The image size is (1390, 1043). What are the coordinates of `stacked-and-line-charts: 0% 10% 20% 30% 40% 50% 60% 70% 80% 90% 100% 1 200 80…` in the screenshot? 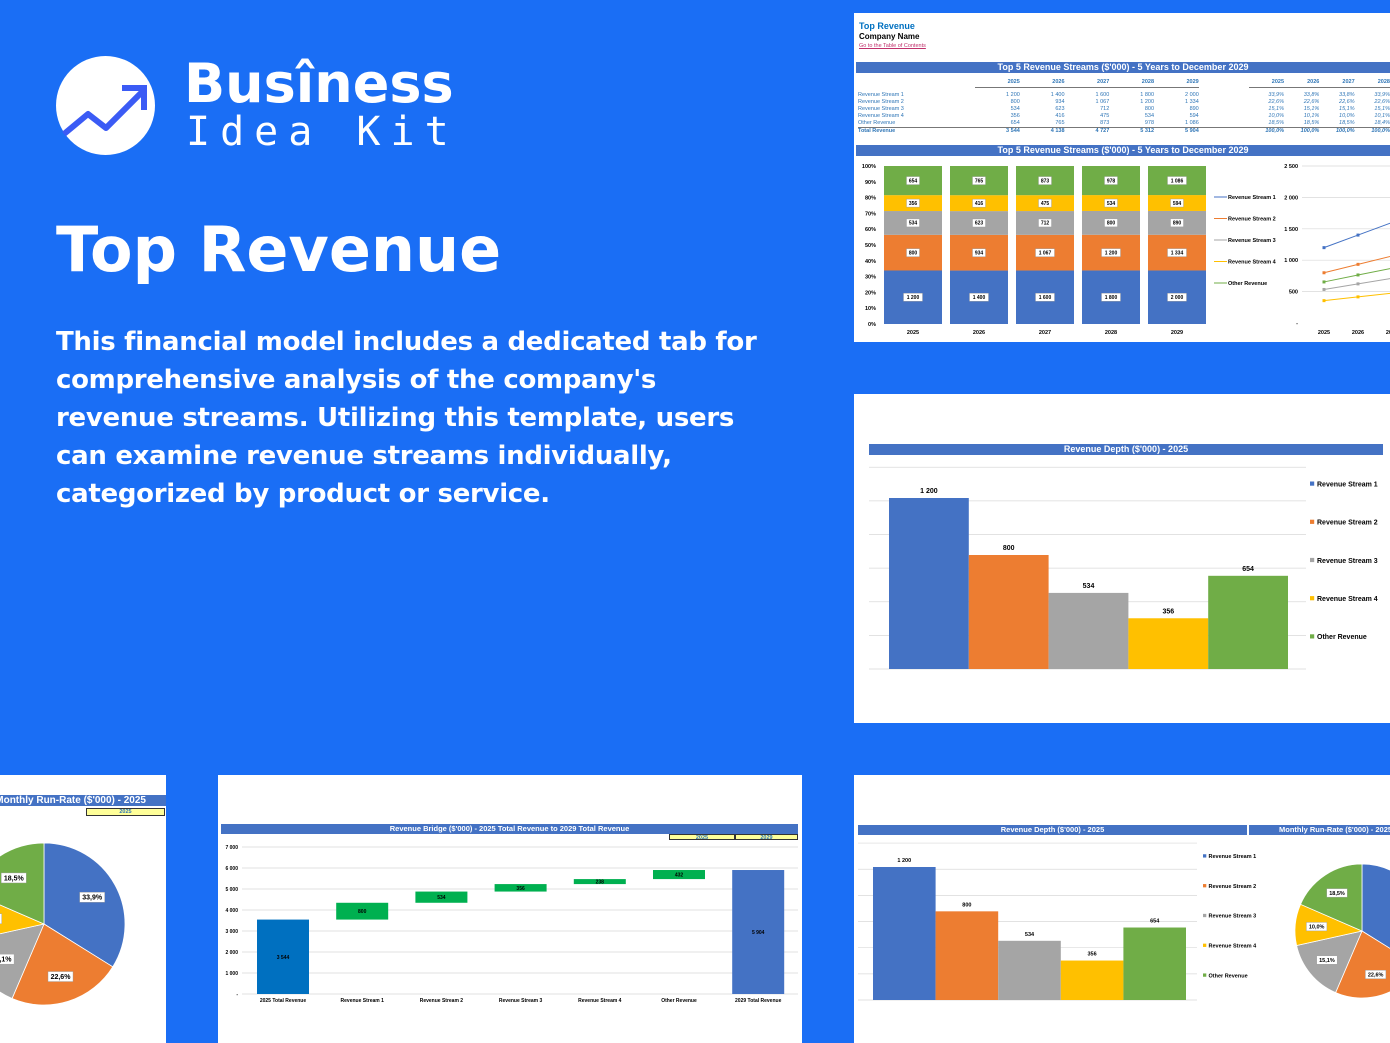 It's located at (1126, 250).